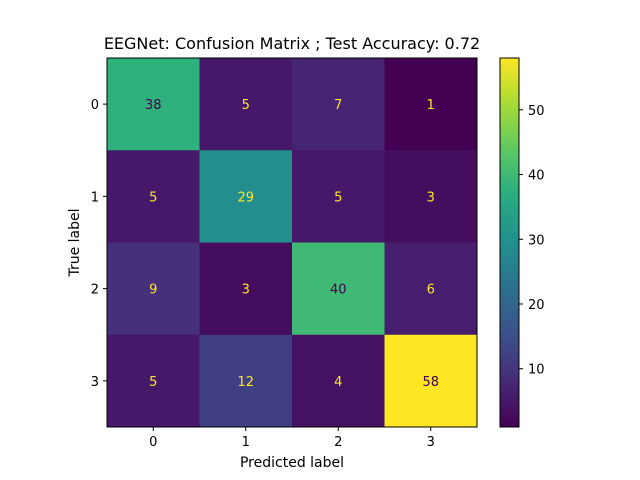 This screenshot has width=640, height=480. I want to click on x-tick-label: 0, so click(153, 442).